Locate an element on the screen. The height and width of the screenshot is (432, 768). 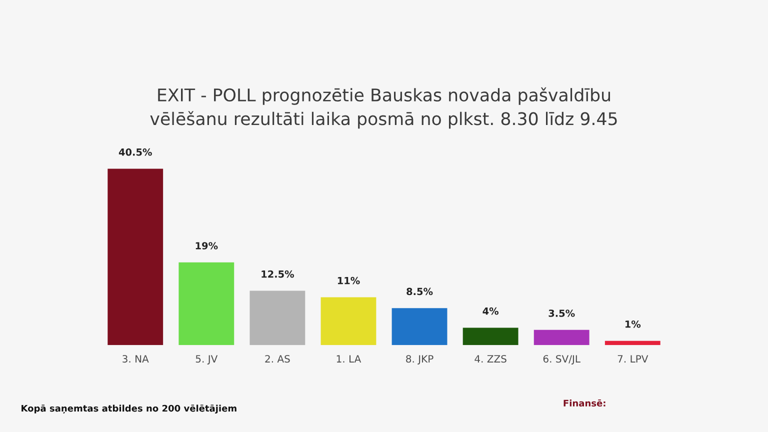
data-label: 40.5% is located at coordinates (135, 152).